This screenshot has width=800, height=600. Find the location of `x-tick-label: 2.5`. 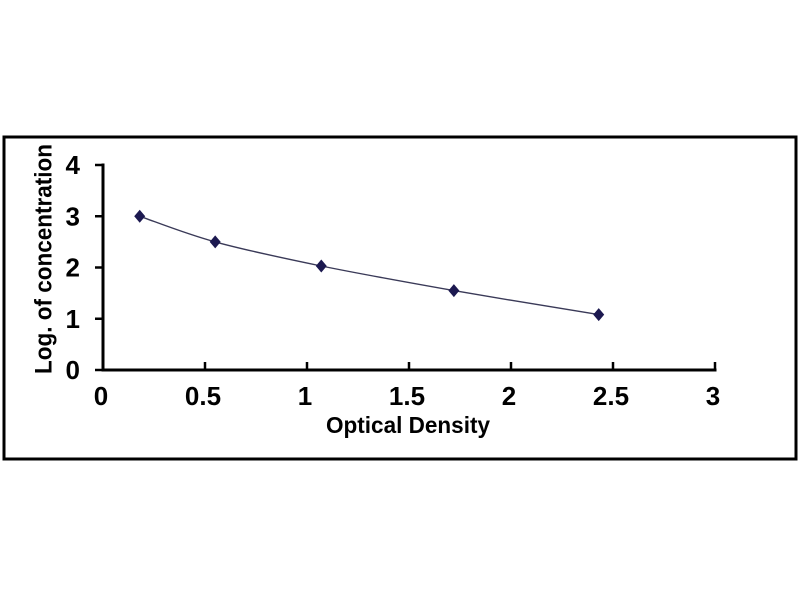

x-tick-label: 2.5 is located at coordinates (611, 396).